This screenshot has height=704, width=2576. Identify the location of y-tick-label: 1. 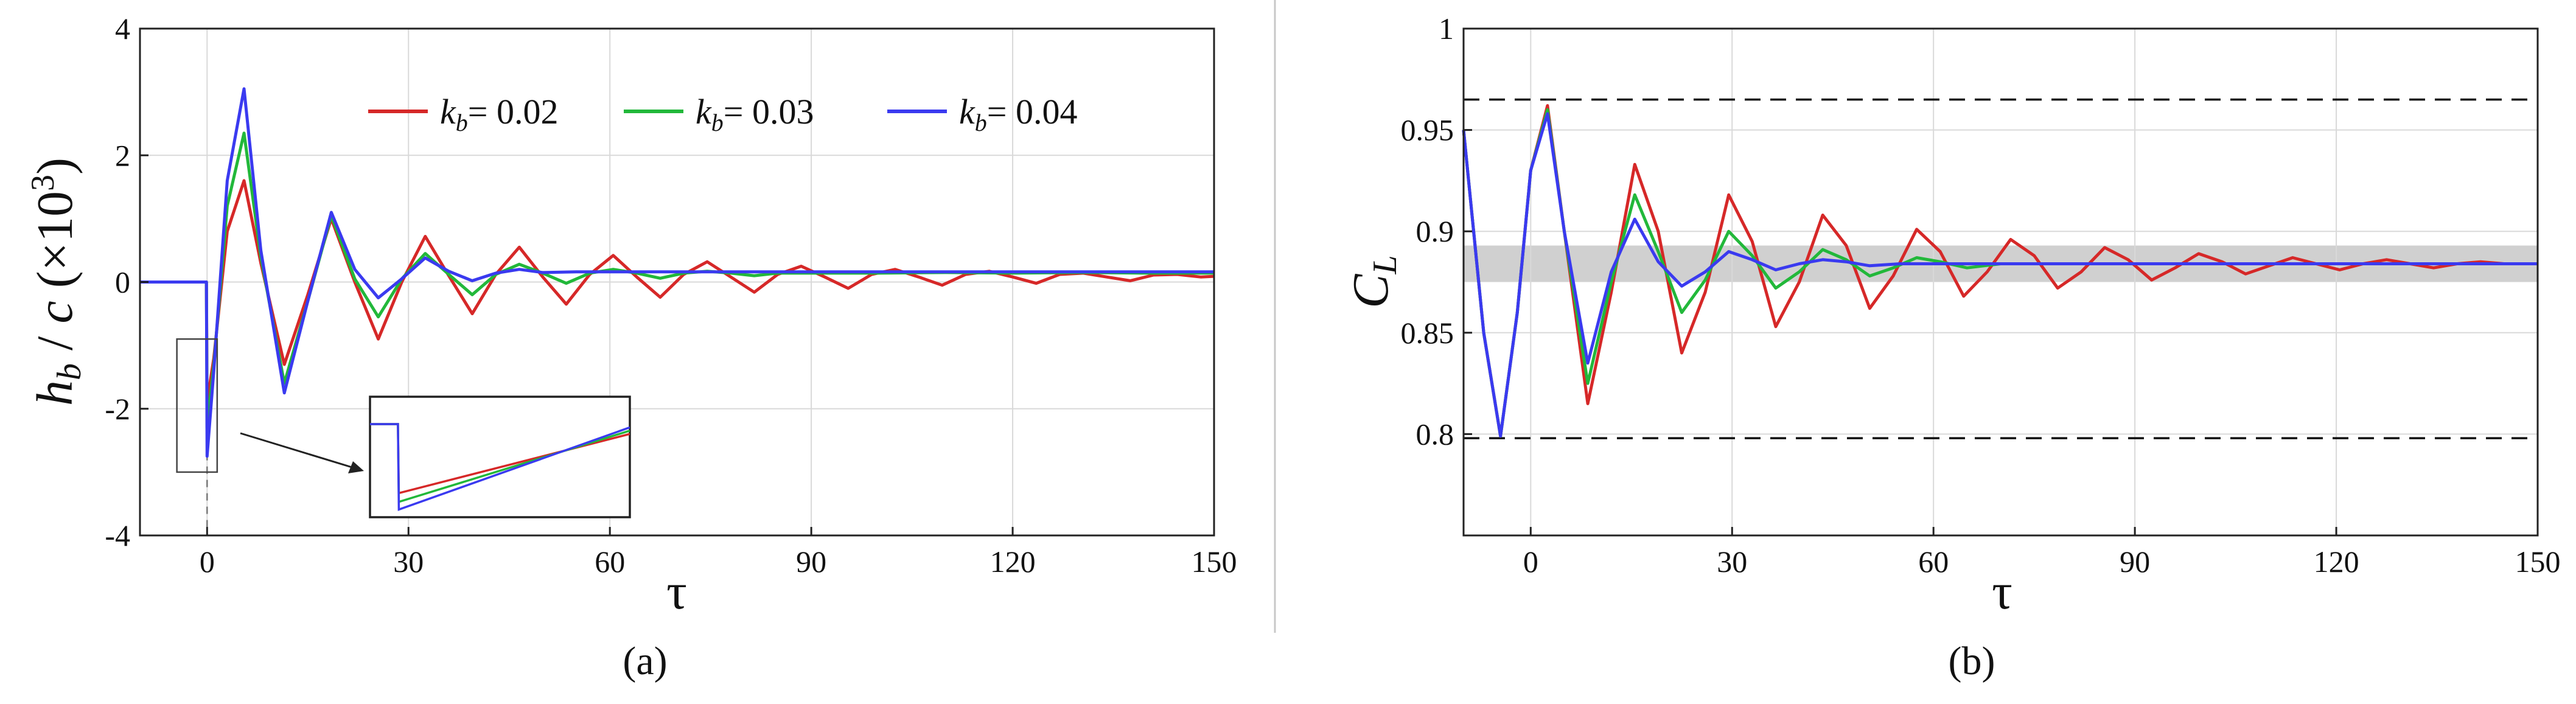
(1446, 29).